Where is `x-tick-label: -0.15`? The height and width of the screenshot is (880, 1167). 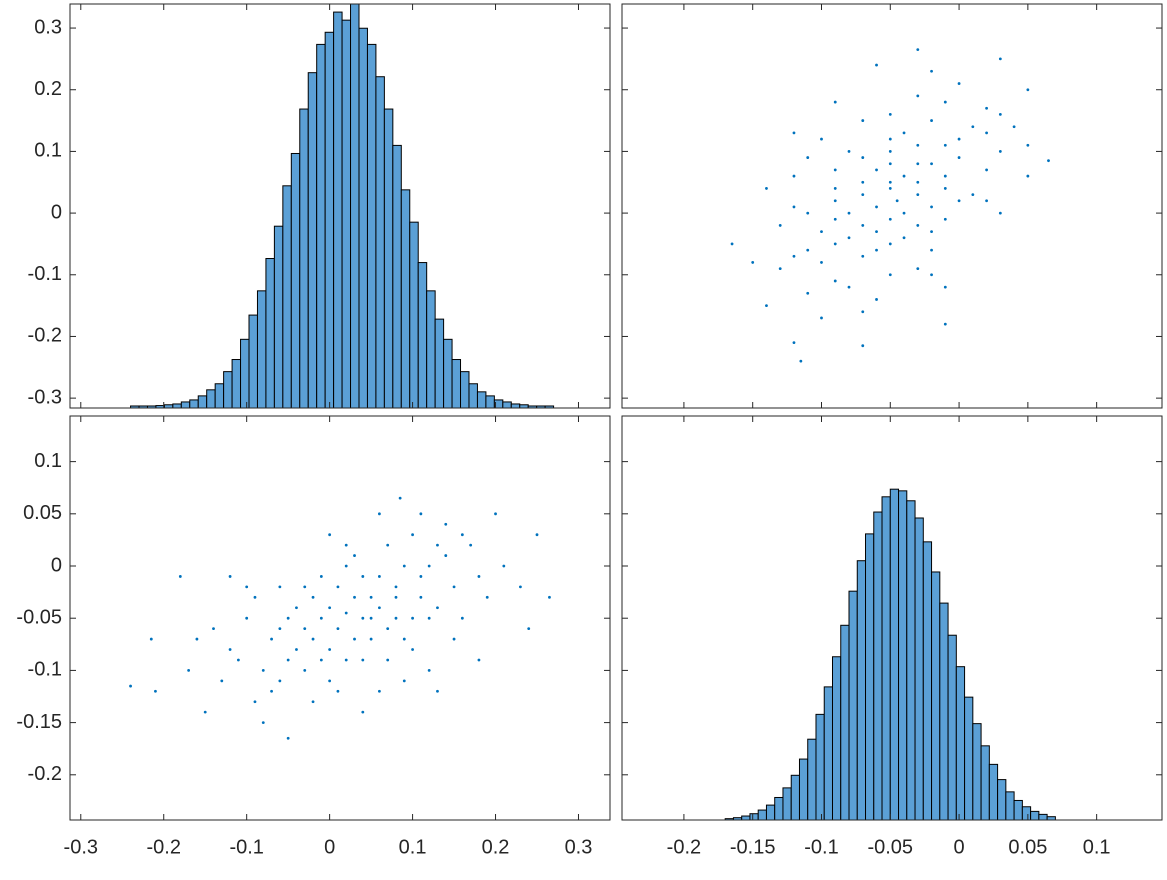
x-tick-label: -0.15 is located at coordinates (753, 847).